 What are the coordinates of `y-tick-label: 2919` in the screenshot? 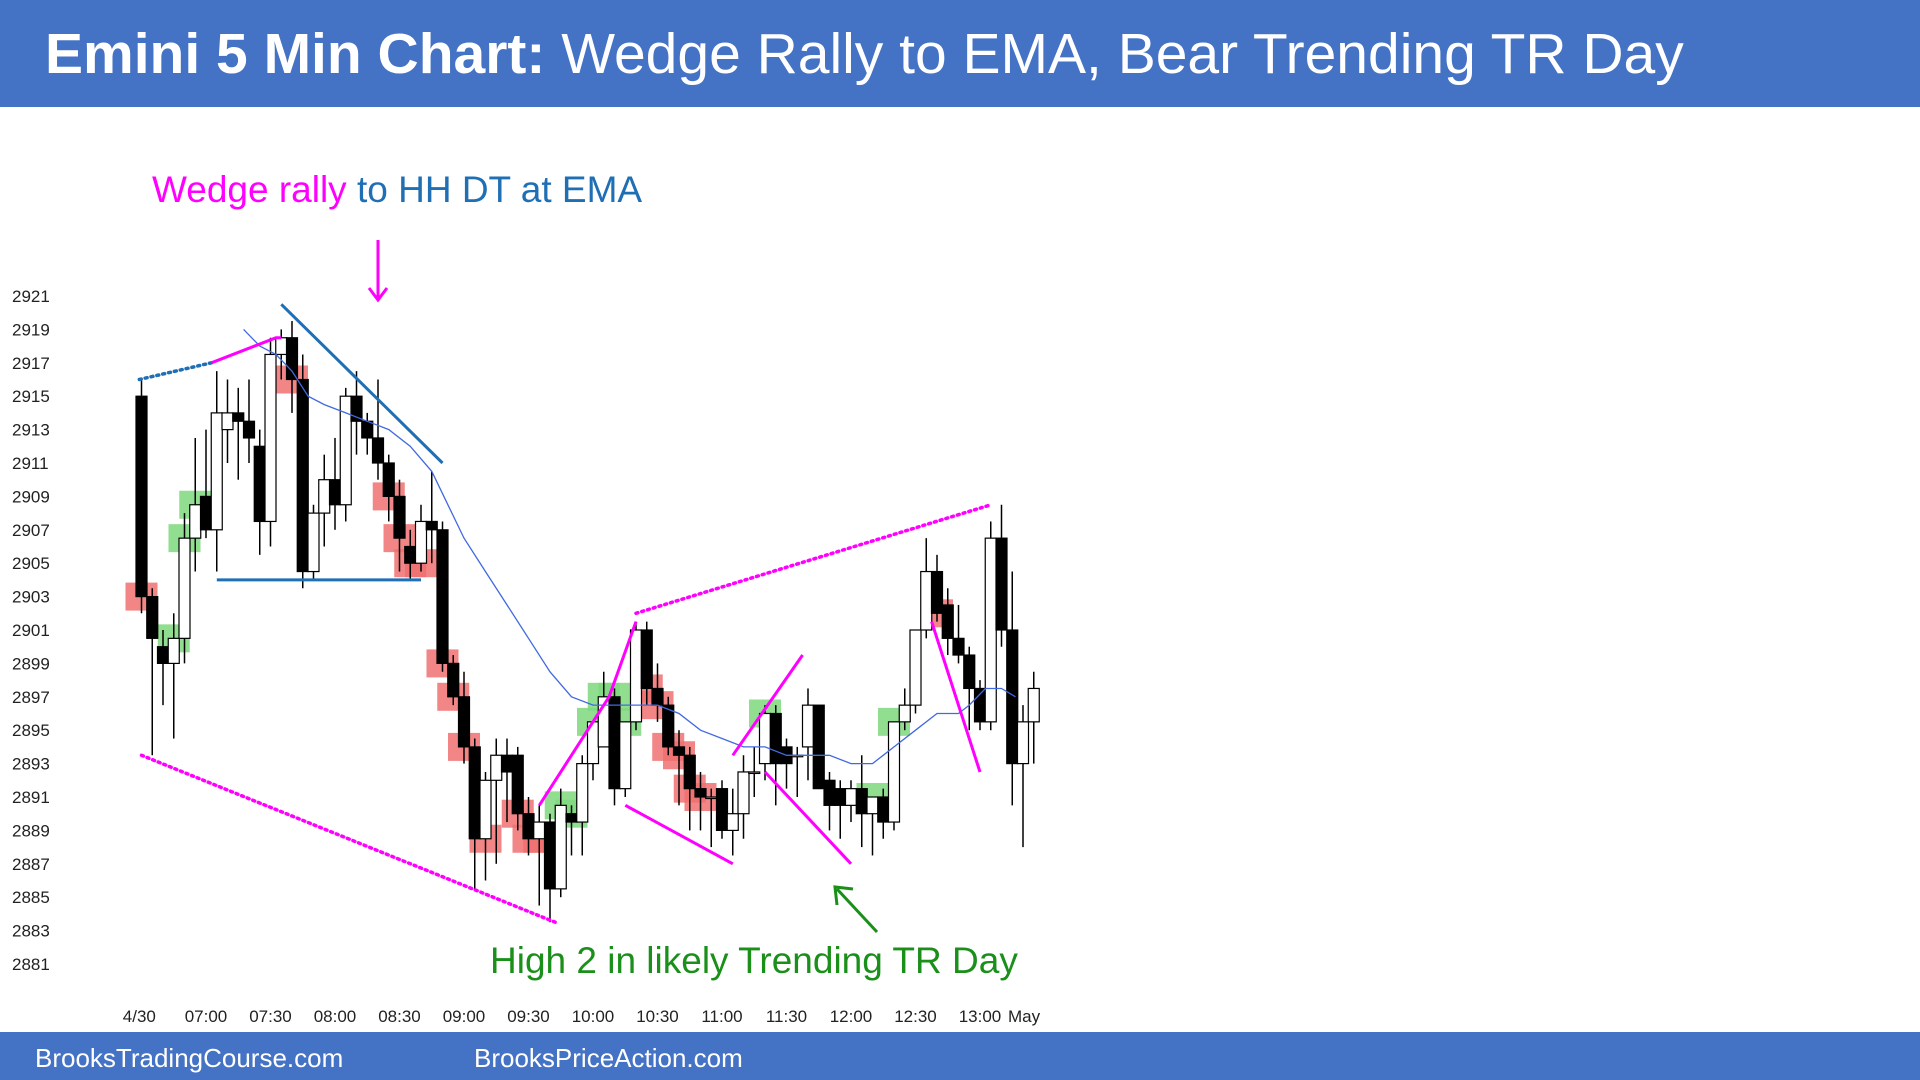 It's located at (31, 329).